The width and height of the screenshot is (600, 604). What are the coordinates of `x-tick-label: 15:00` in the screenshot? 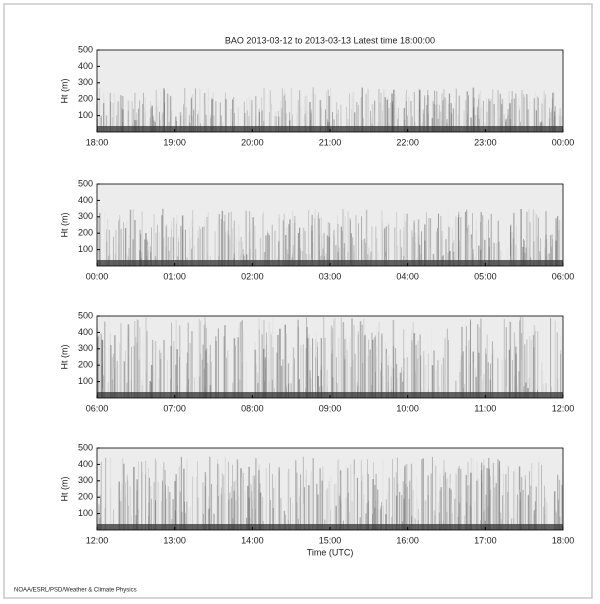 It's located at (330, 540).